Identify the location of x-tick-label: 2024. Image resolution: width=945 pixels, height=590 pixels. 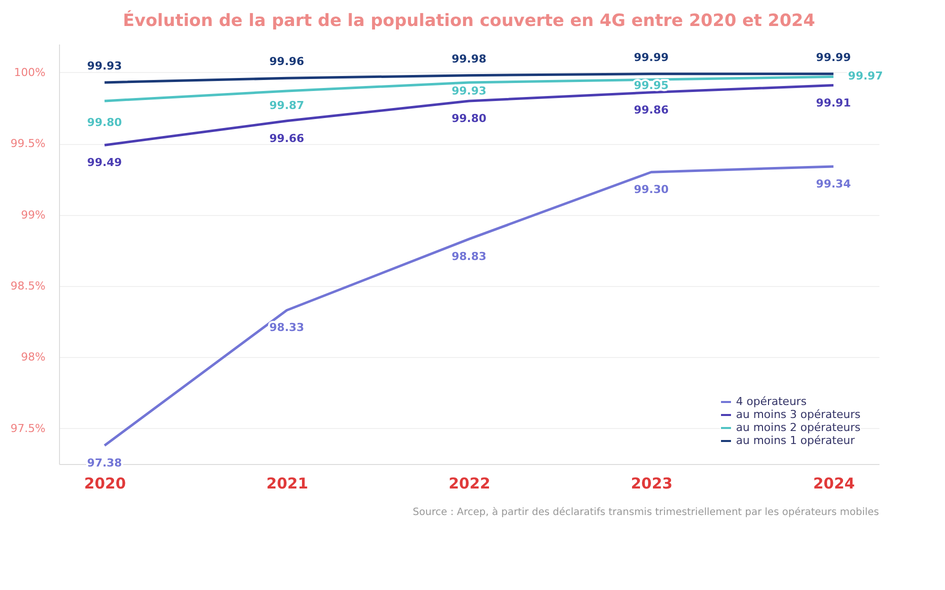
(834, 483).